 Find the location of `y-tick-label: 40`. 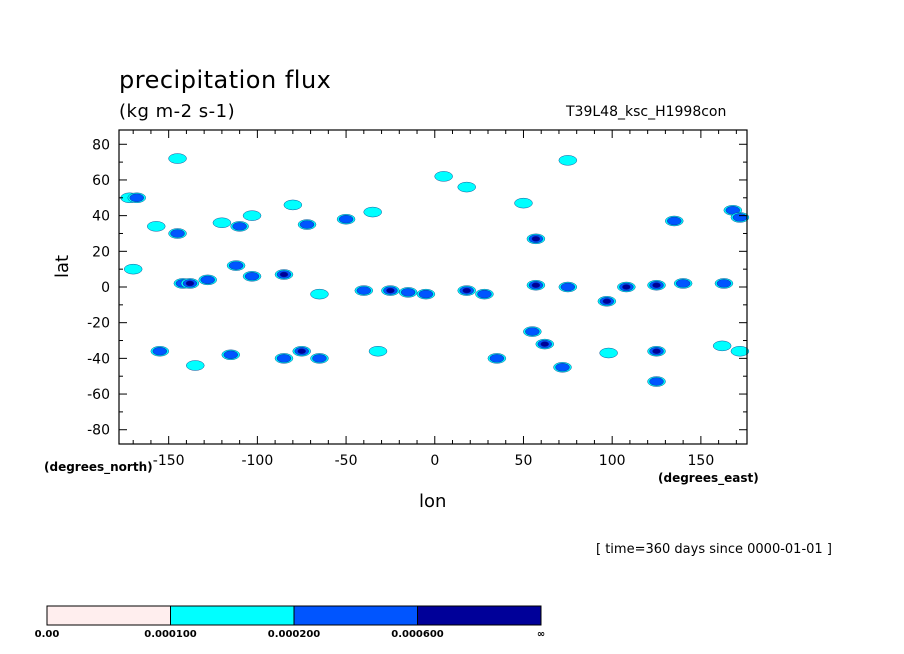

y-tick-label: 40 is located at coordinates (101, 217).